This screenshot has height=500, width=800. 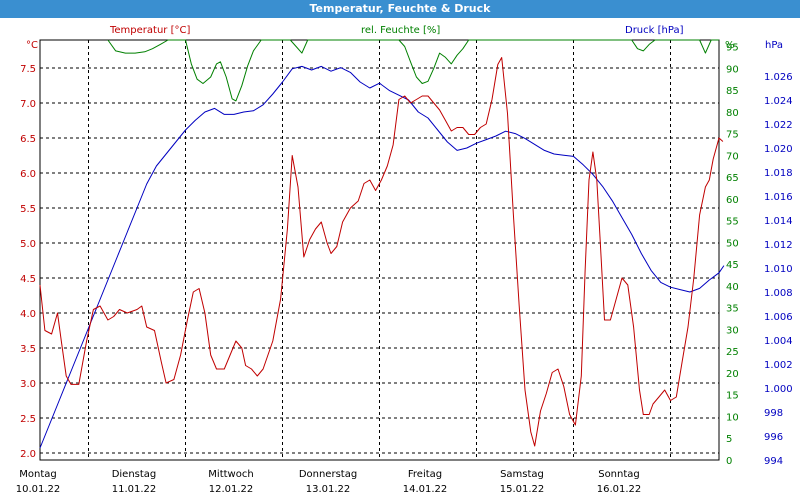 What do you see at coordinates (134, 489) in the screenshot?
I see `x-date-label: 11.01.22` at bounding box center [134, 489].